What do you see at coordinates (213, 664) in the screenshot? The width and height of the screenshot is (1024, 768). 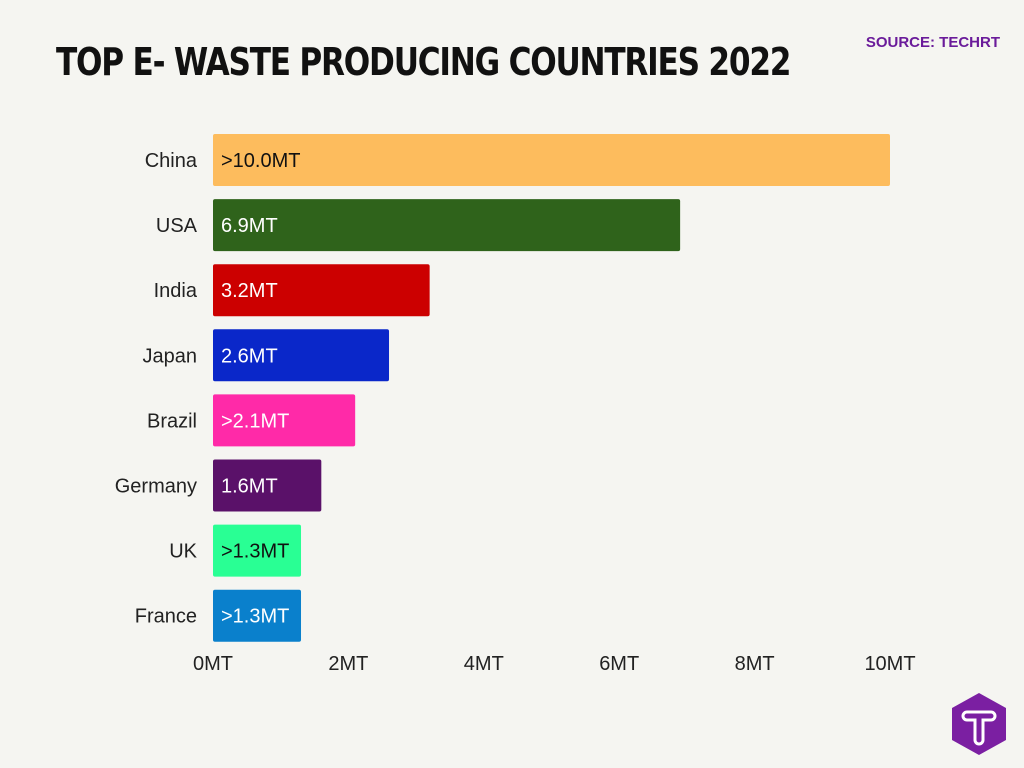 I see `x-tick-label: 0MT` at bounding box center [213, 664].